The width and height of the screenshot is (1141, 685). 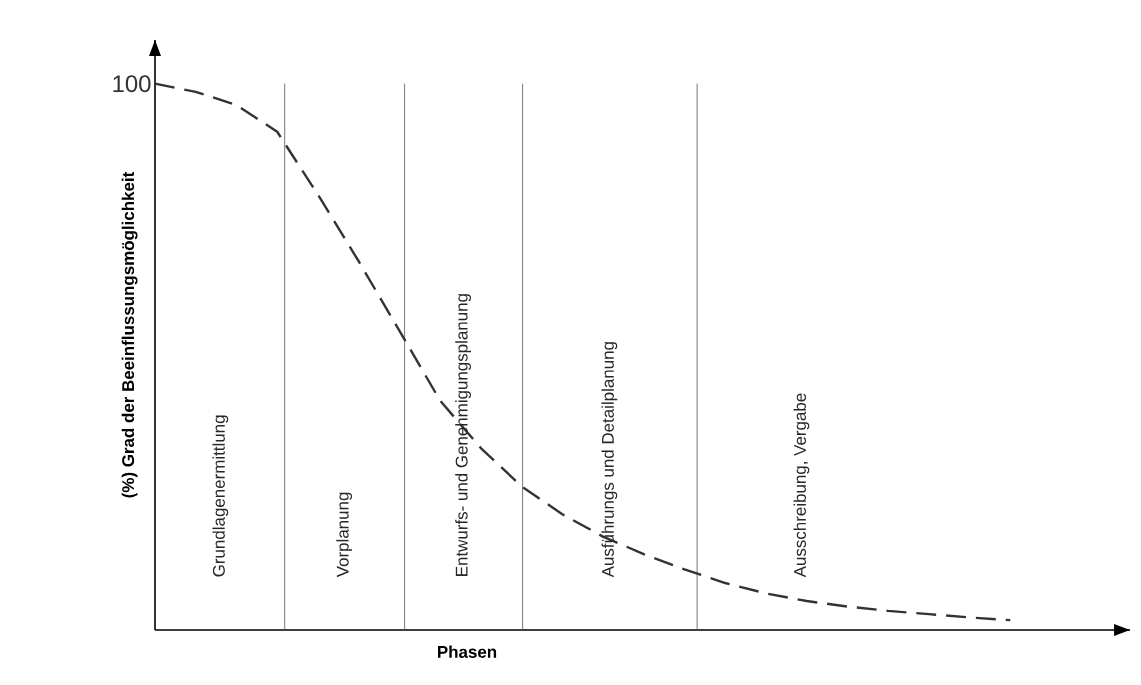 What do you see at coordinates (344, 535) in the screenshot?
I see `annotation: Vorplanung` at bounding box center [344, 535].